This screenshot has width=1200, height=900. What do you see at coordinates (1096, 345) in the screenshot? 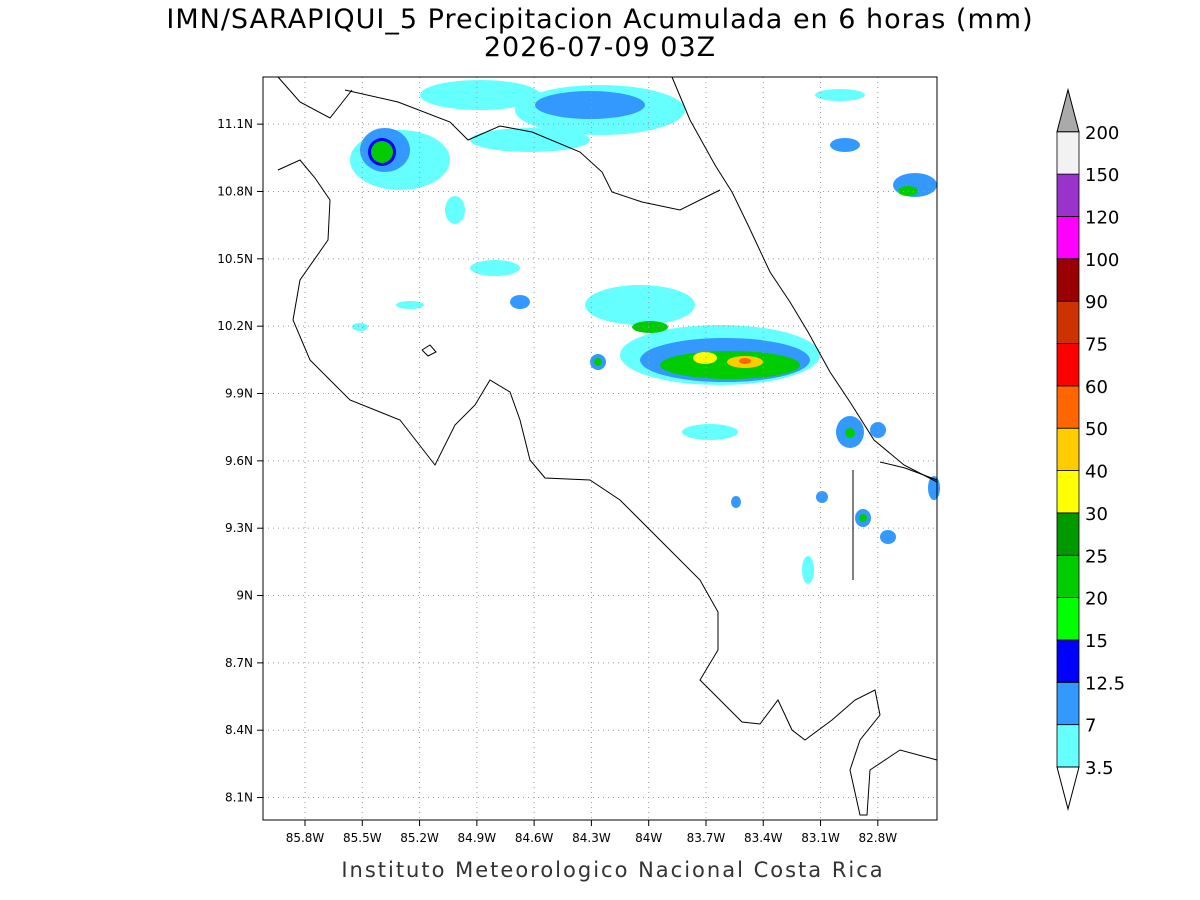
I see `colorbar-label: 75` at bounding box center [1096, 345].